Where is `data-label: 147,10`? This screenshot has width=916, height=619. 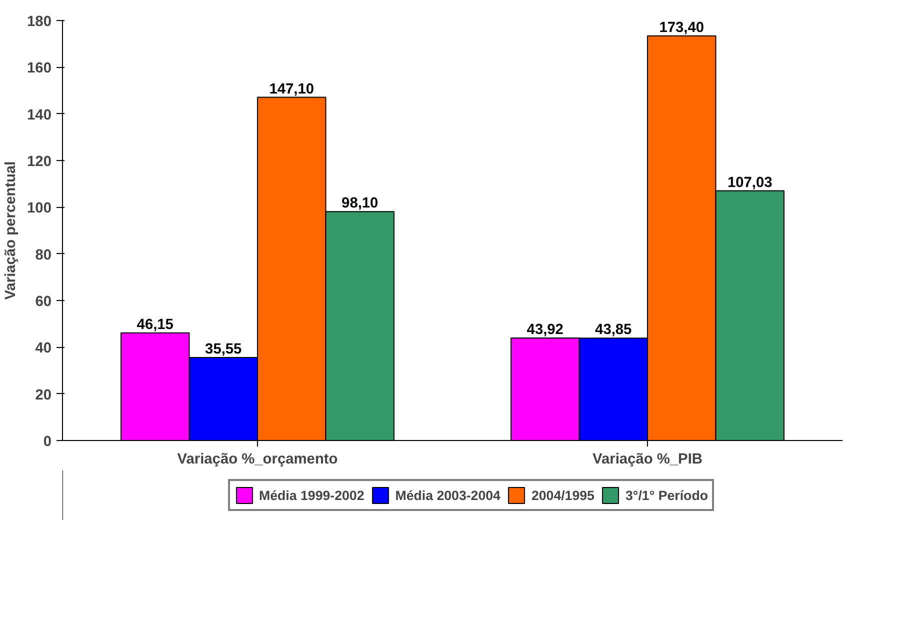 data-label: 147,10 is located at coordinates (291, 89).